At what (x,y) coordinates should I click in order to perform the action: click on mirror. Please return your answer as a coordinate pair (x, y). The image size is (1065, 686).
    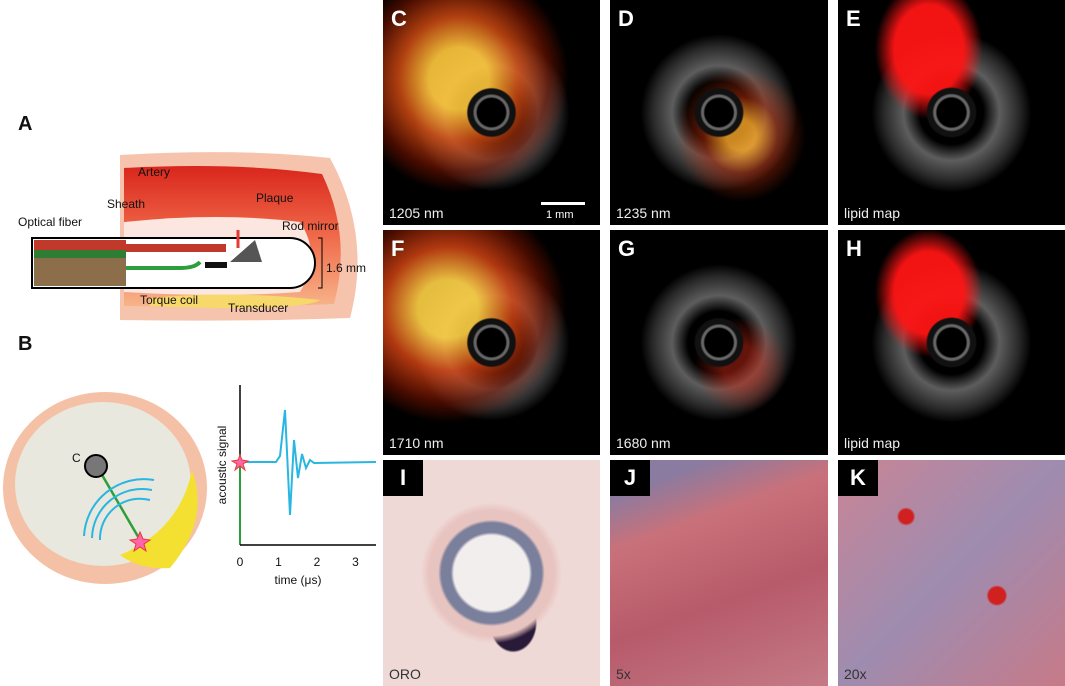
    Looking at the image, I should click on (246, 251).